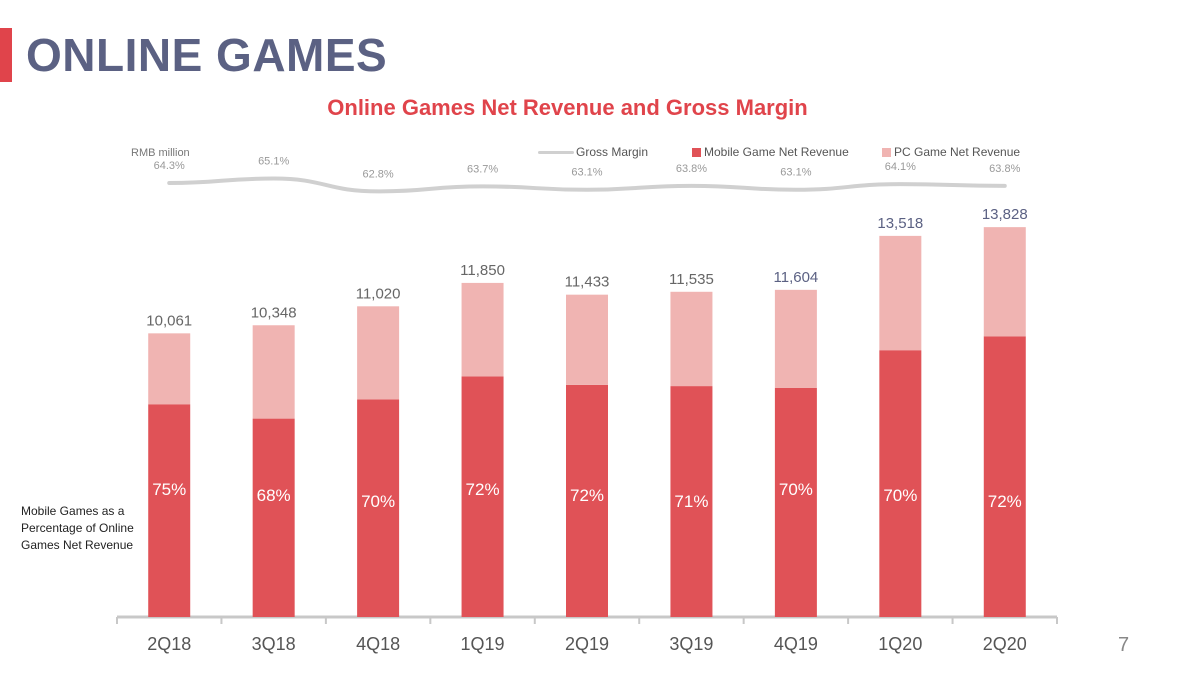 The width and height of the screenshot is (1200, 675). I want to click on bar-total-label: 10,348, so click(274, 312).